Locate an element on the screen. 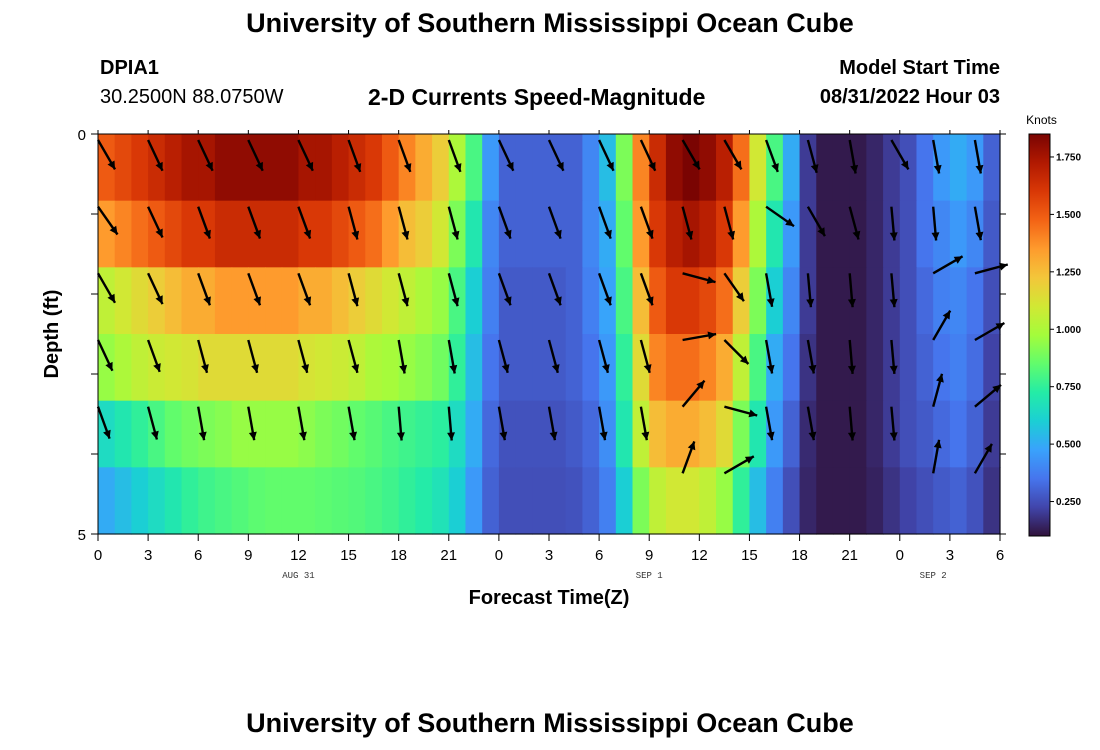 The height and width of the screenshot is (750, 1100). model-start-label: Model Start Time is located at coordinates (919, 68).